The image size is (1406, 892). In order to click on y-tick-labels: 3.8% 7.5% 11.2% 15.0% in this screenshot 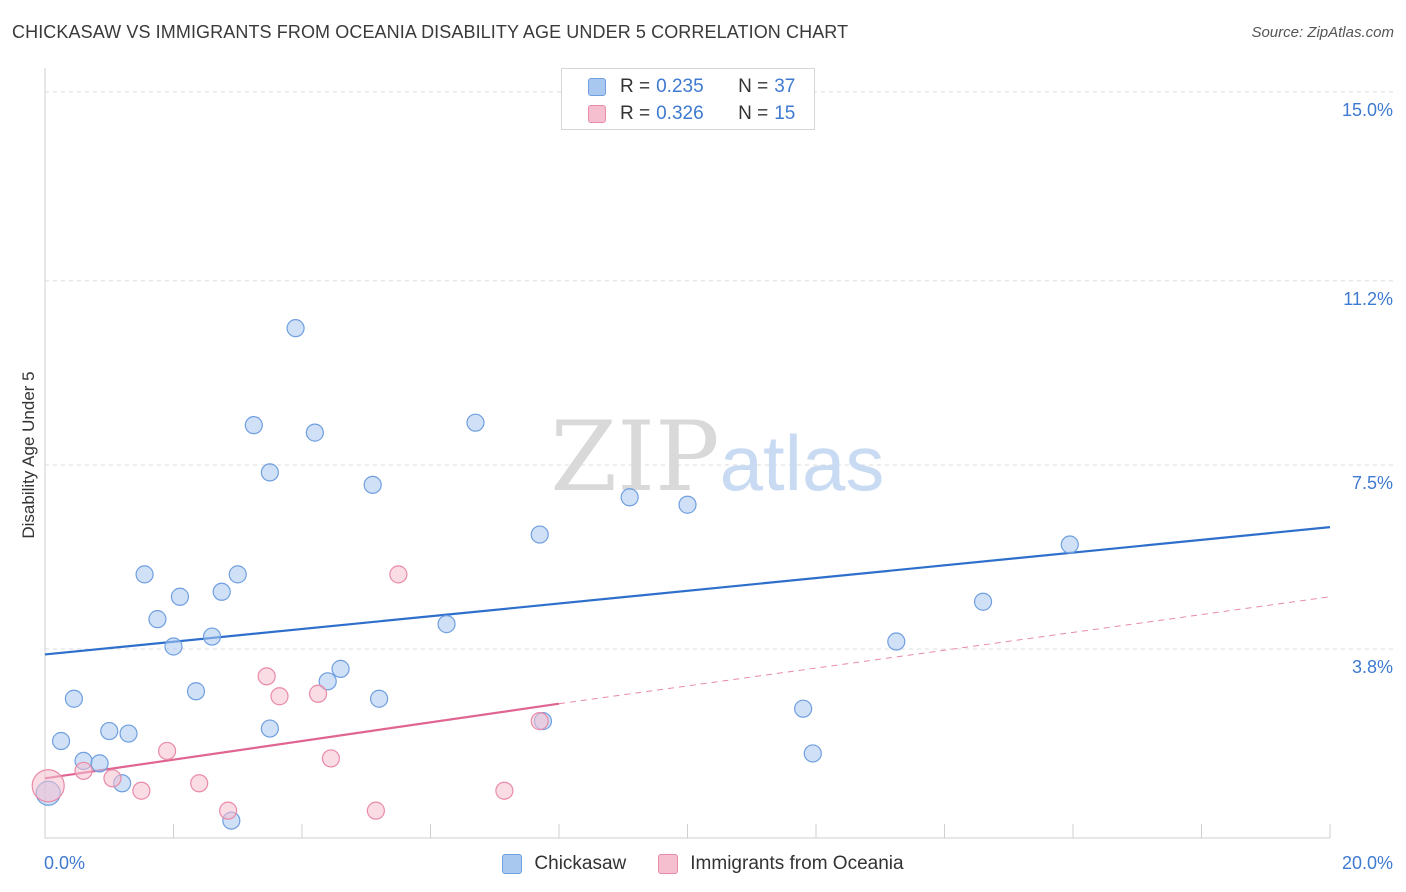, I will do `click(1367, 388)`.